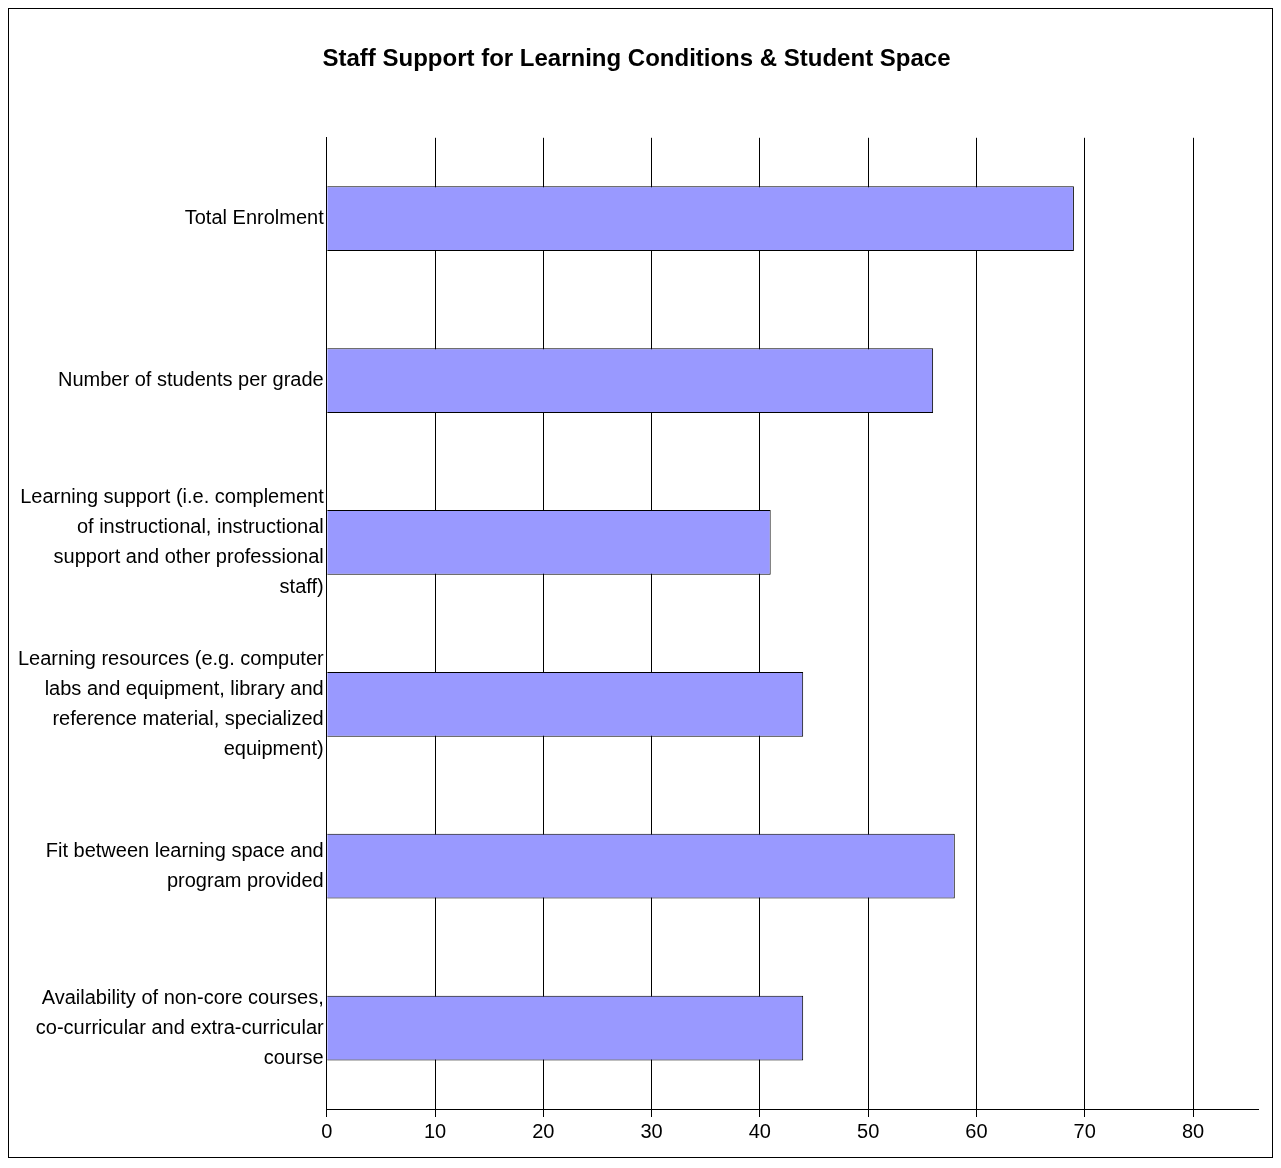 This screenshot has width=1281, height=1168. Describe the element at coordinates (435, 1130) in the screenshot. I see `x-tick-label: 10` at that location.